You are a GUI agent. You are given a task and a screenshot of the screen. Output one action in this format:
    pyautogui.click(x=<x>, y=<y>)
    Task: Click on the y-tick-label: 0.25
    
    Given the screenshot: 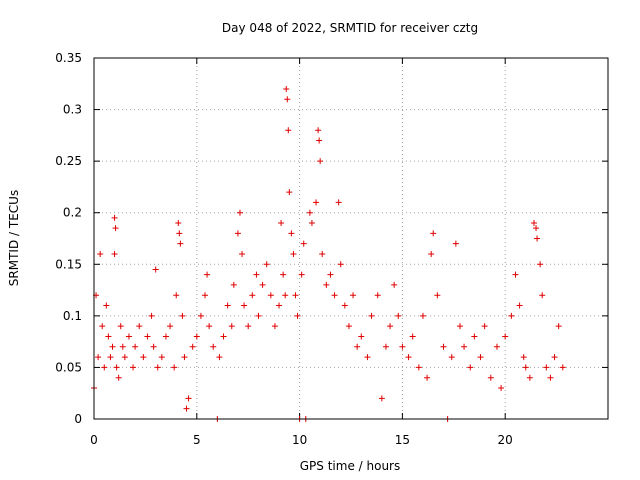 What is the action you would take?
    pyautogui.click(x=68, y=161)
    